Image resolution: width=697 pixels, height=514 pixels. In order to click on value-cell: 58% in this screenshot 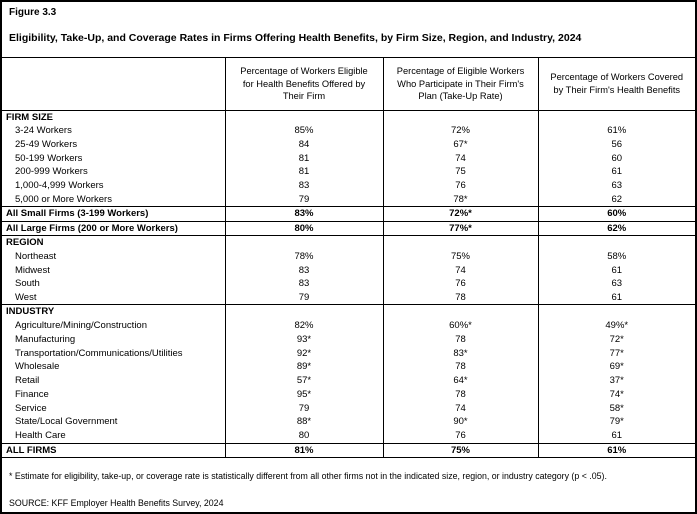, I will do `click(616, 256)`.